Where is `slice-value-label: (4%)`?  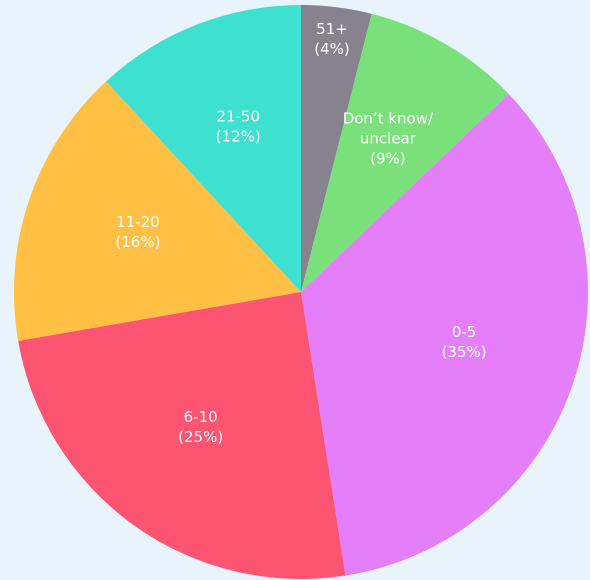 slice-value-label: (4%) is located at coordinates (332, 49).